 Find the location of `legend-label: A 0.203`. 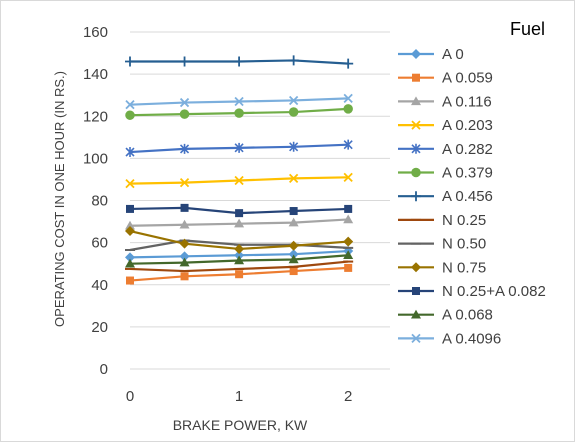

legend-label: A 0.203 is located at coordinates (467, 125).